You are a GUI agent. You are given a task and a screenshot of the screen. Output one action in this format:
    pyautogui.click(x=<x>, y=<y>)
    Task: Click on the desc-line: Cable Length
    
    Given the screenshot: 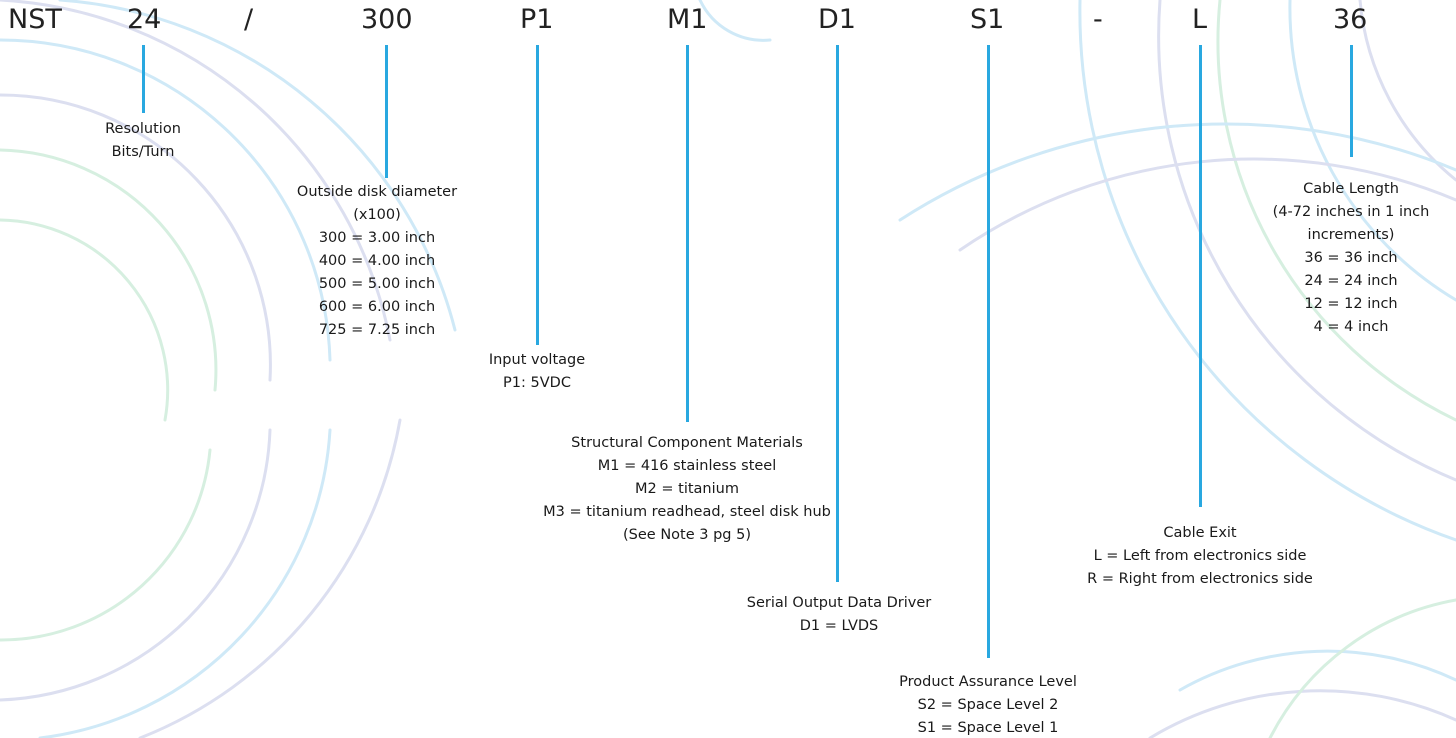 What is the action you would take?
    pyautogui.click(x=1351, y=189)
    